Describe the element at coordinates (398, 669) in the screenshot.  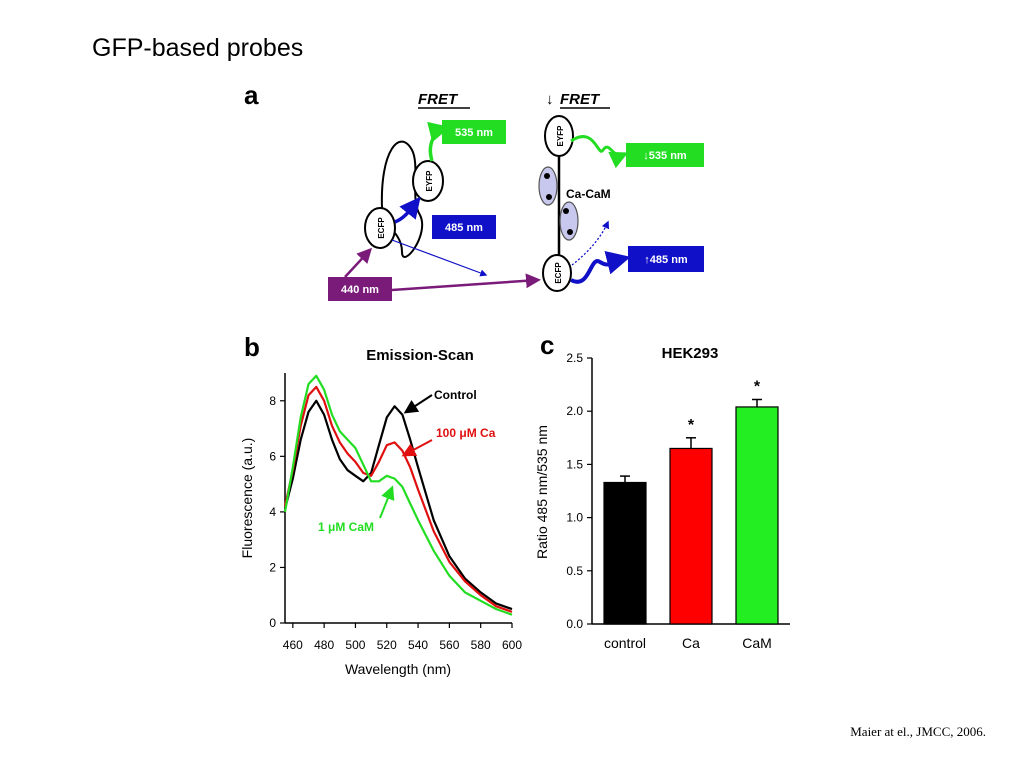
I see `panel-b-xlabel: Wavelength (nm)` at that location.